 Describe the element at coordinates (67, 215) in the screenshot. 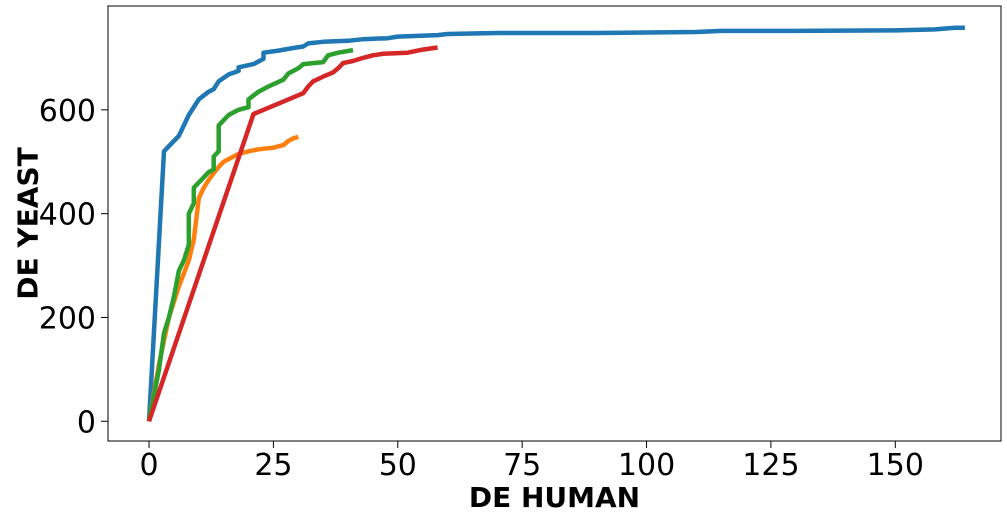

I see `y-tick-label: 400` at that location.